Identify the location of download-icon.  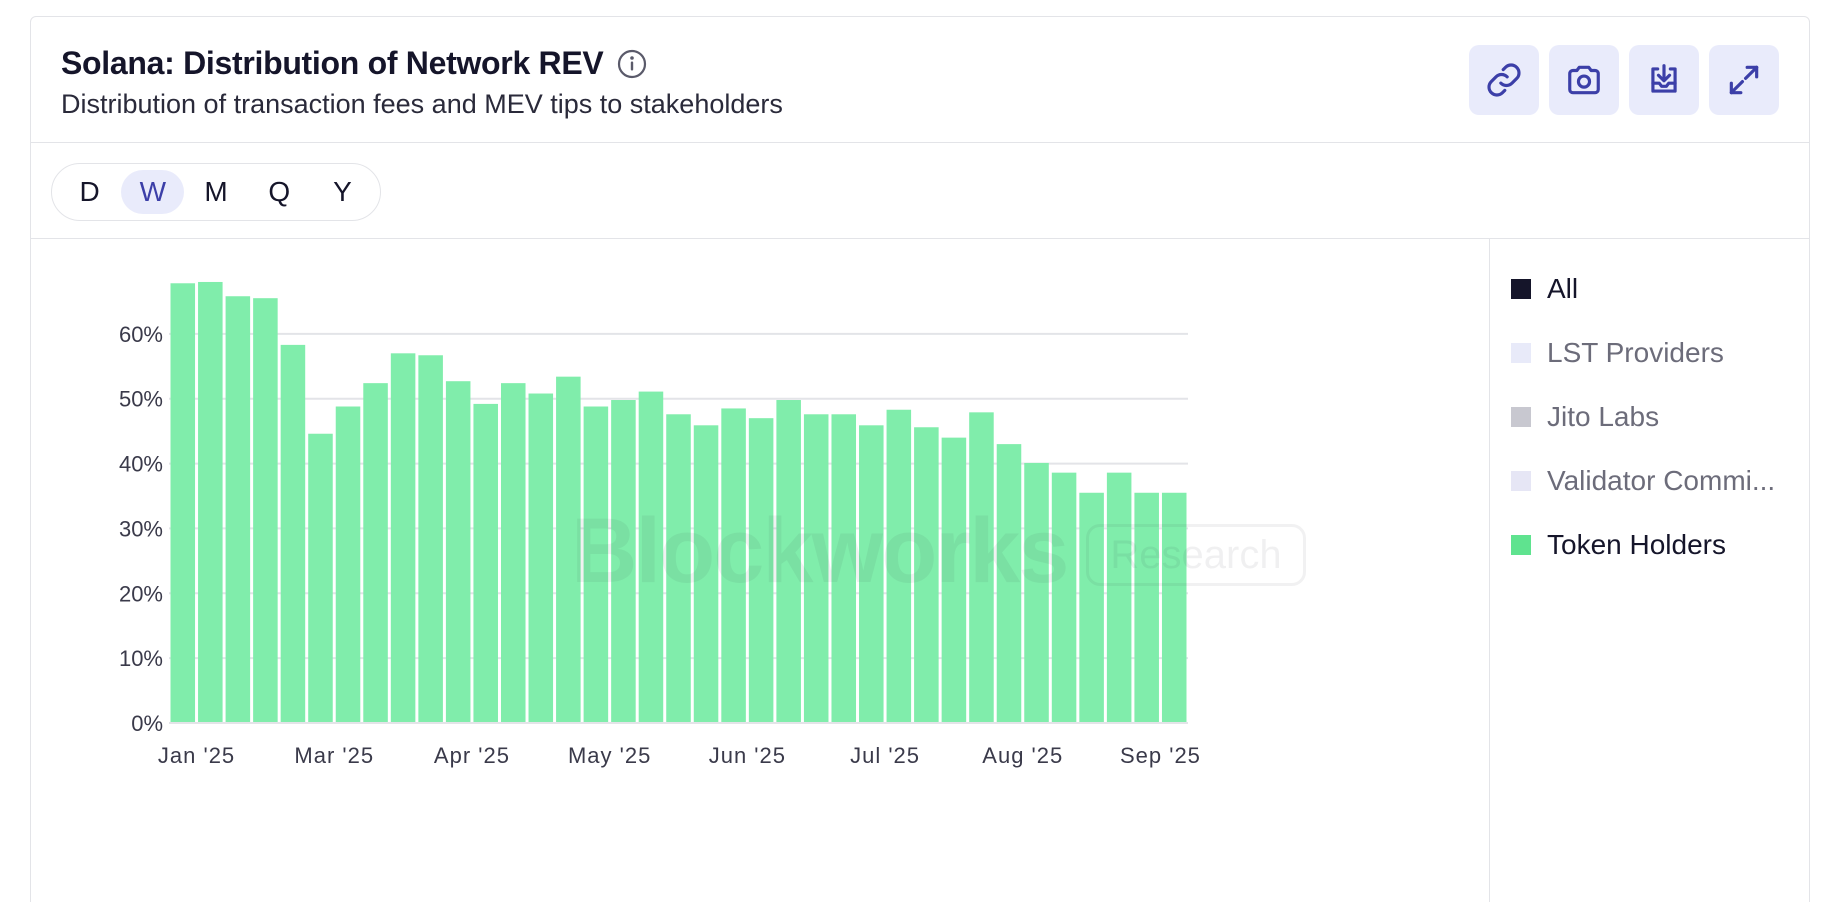
(1664, 78).